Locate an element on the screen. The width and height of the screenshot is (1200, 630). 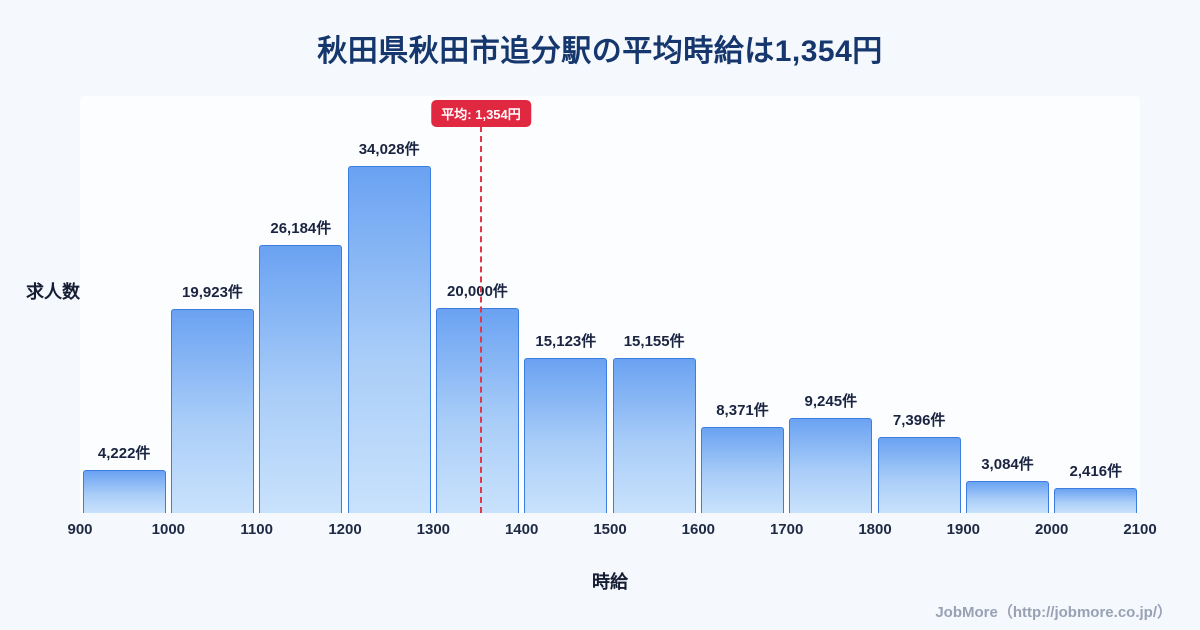
bar-value-label: 26,184件 is located at coordinates (301, 228).